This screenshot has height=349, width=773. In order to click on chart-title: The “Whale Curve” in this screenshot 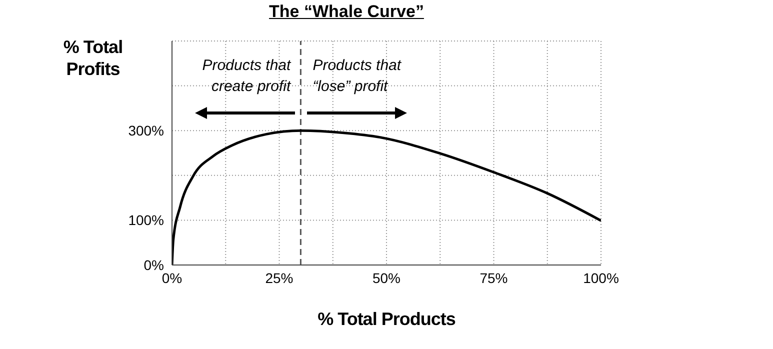, I will do `click(346, 12)`.